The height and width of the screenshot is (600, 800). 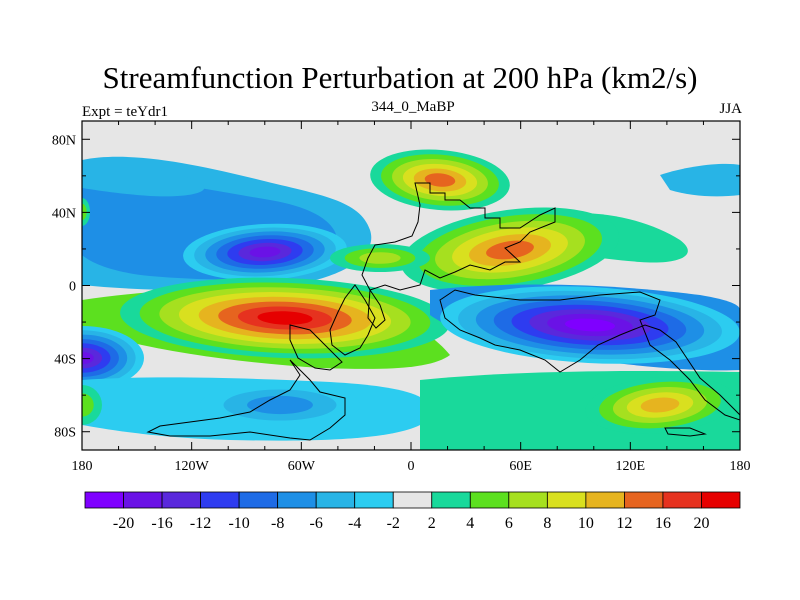 What do you see at coordinates (65, 360) in the screenshot?
I see `y-tick-label-3: 40S` at bounding box center [65, 360].